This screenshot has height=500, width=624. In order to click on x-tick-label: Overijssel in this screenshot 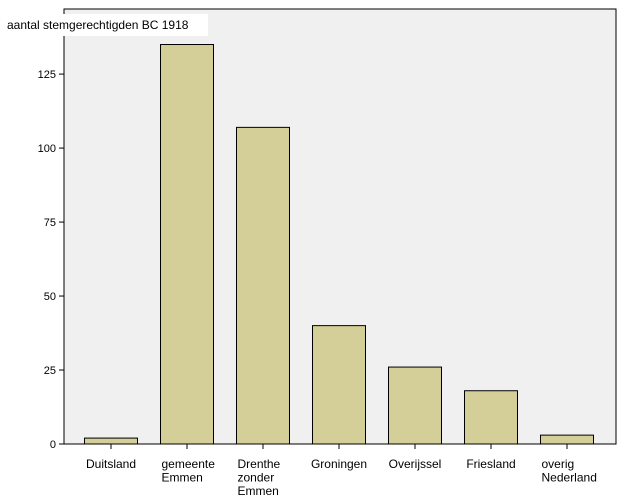, I will do `click(415, 464)`.